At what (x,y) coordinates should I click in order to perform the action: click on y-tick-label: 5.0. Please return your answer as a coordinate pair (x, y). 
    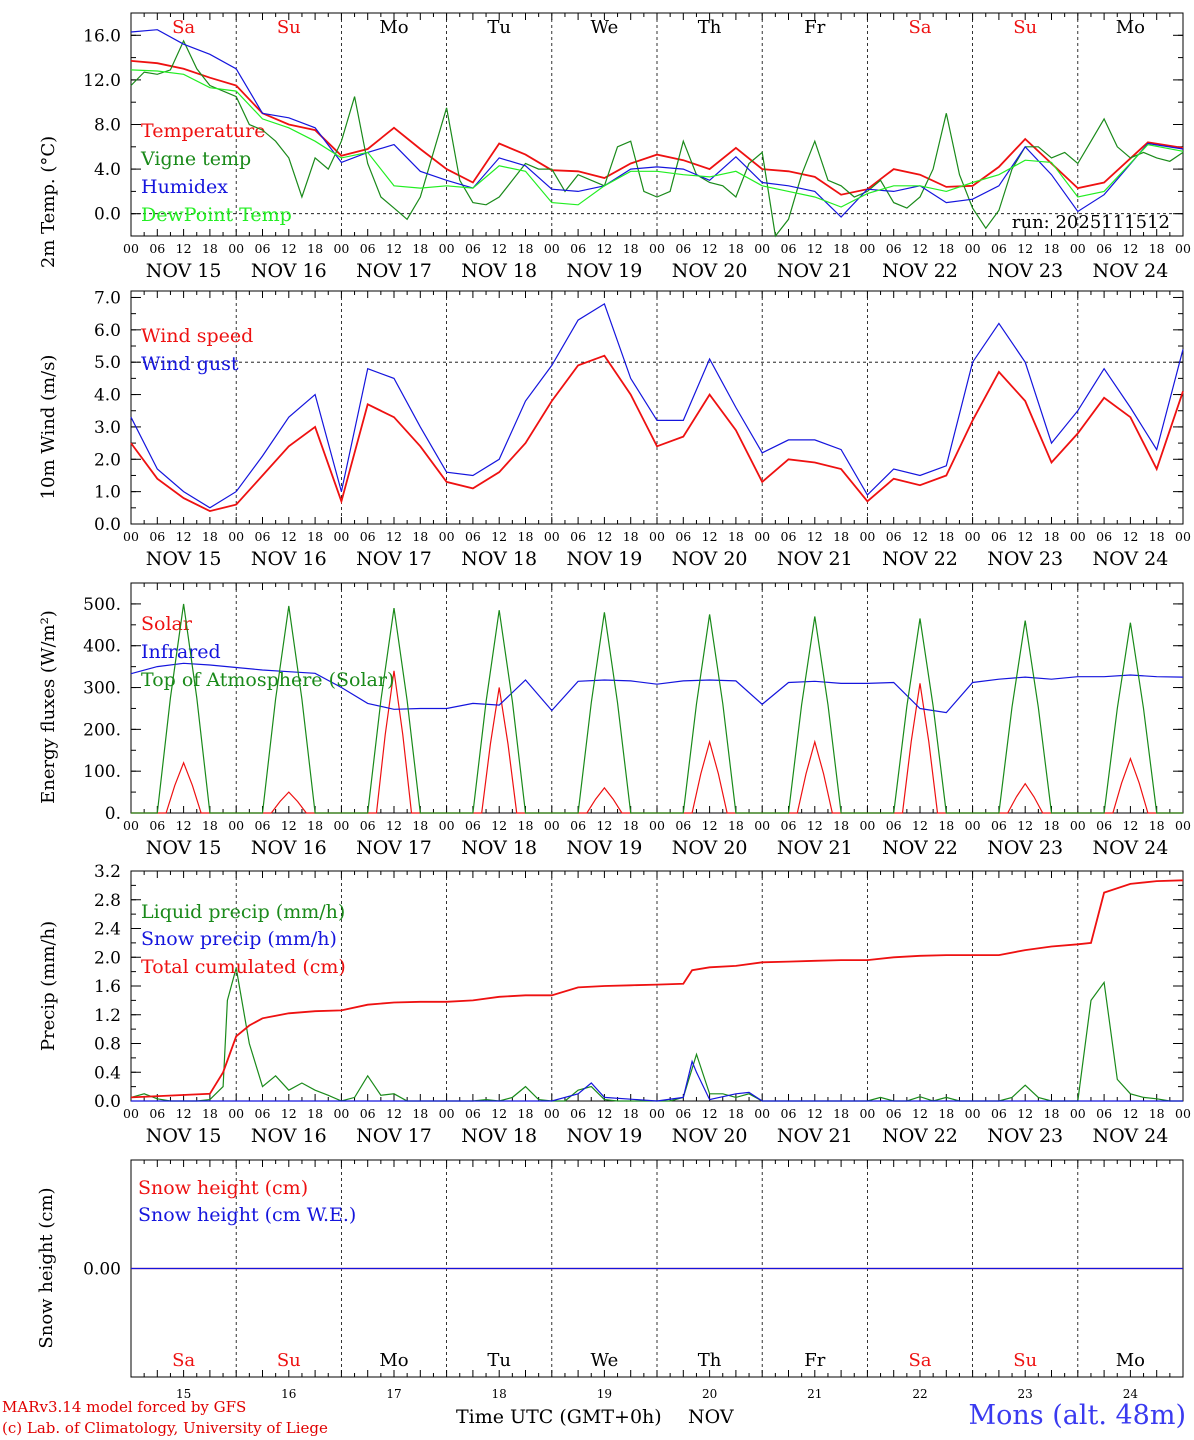
    Looking at the image, I should click on (107, 363).